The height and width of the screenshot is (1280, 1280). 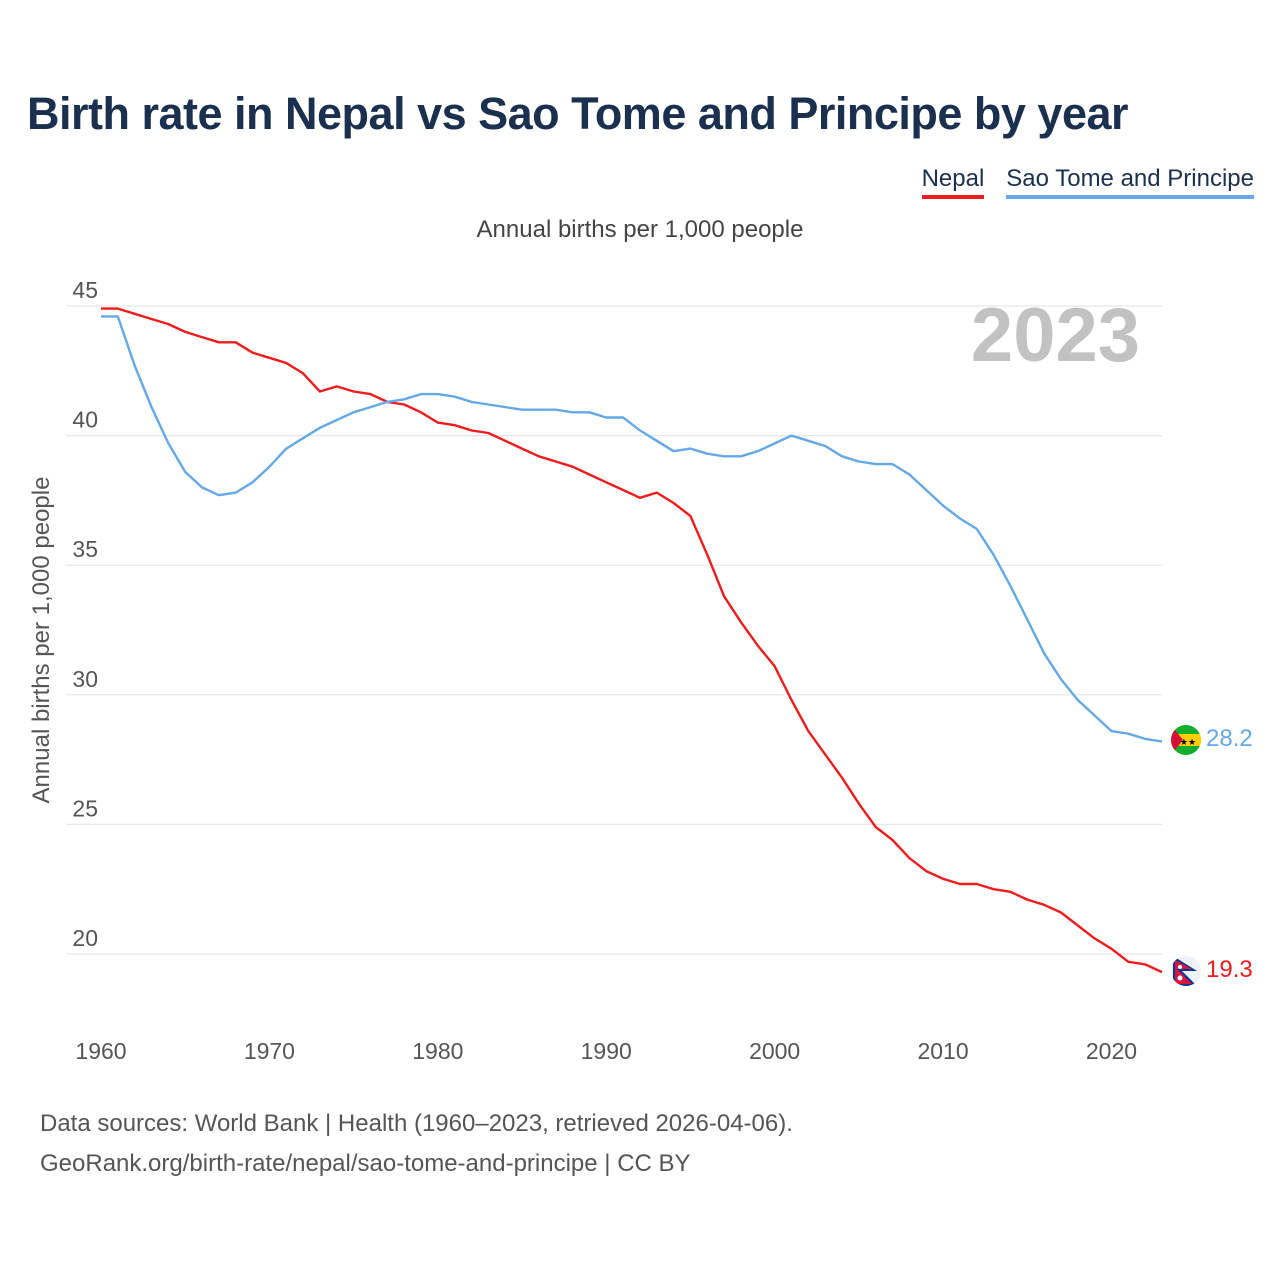 I want to click on y-tick-label: 40, so click(x=85, y=420).